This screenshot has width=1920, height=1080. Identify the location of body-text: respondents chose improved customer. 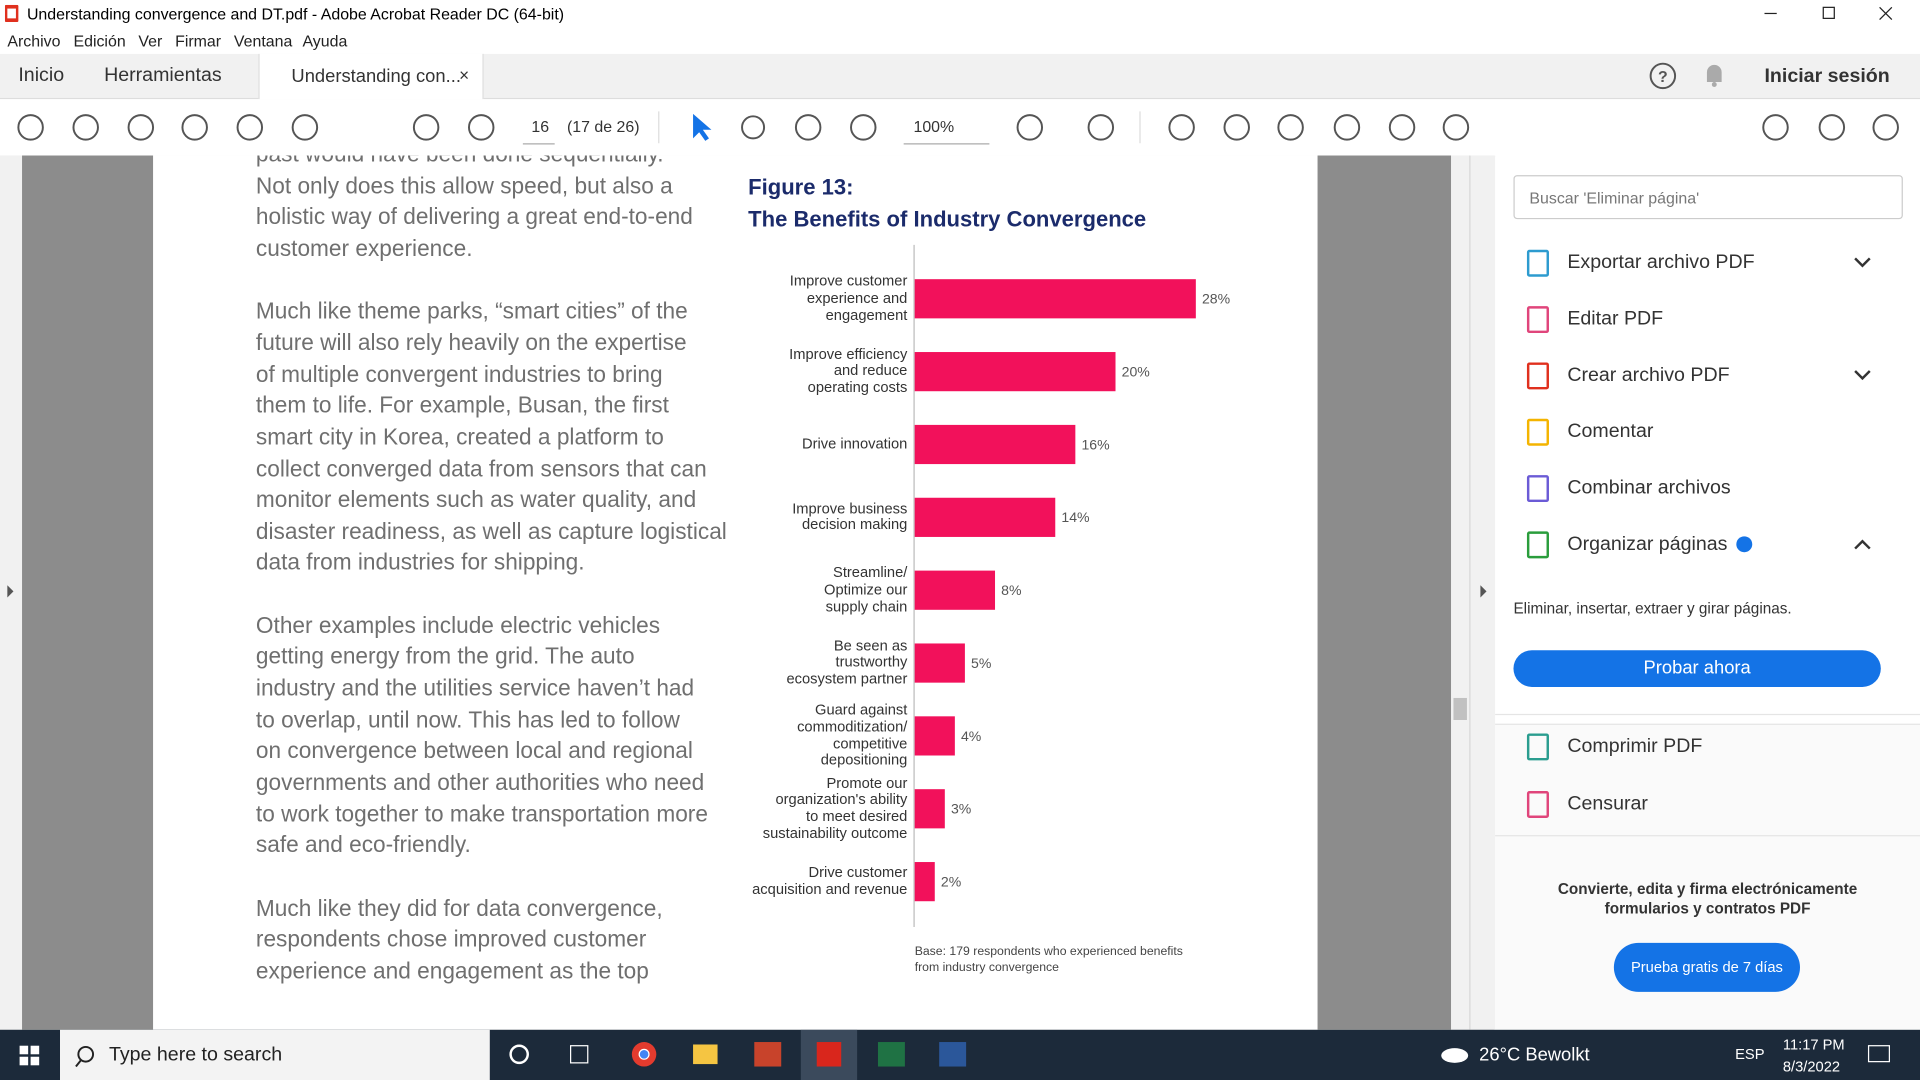
(451, 939).